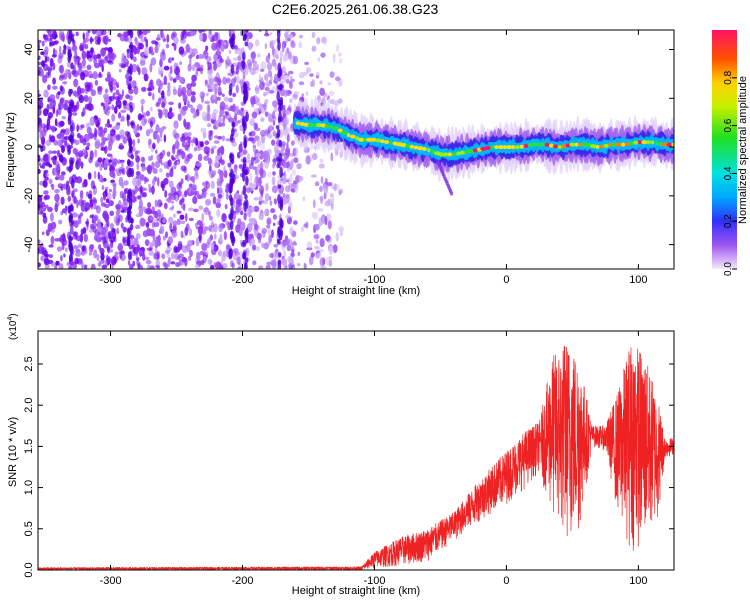  What do you see at coordinates (730, 173) in the screenshot?
I see `colorbar-ticks: 0.0 0.2 0.4 0.6 0.8` at bounding box center [730, 173].